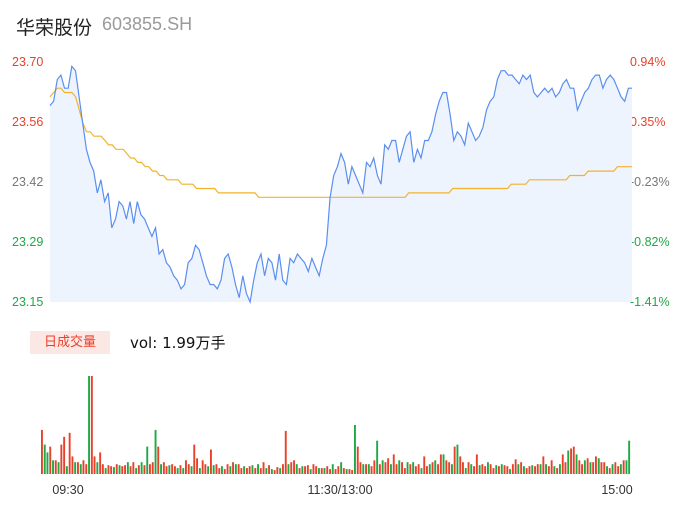 The width and height of the screenshot is (686, 524). What do you see at coordinates (27, 122) in the screenshot?
I see `price-tick-label: 23.56` at bounding box center [27, 122].